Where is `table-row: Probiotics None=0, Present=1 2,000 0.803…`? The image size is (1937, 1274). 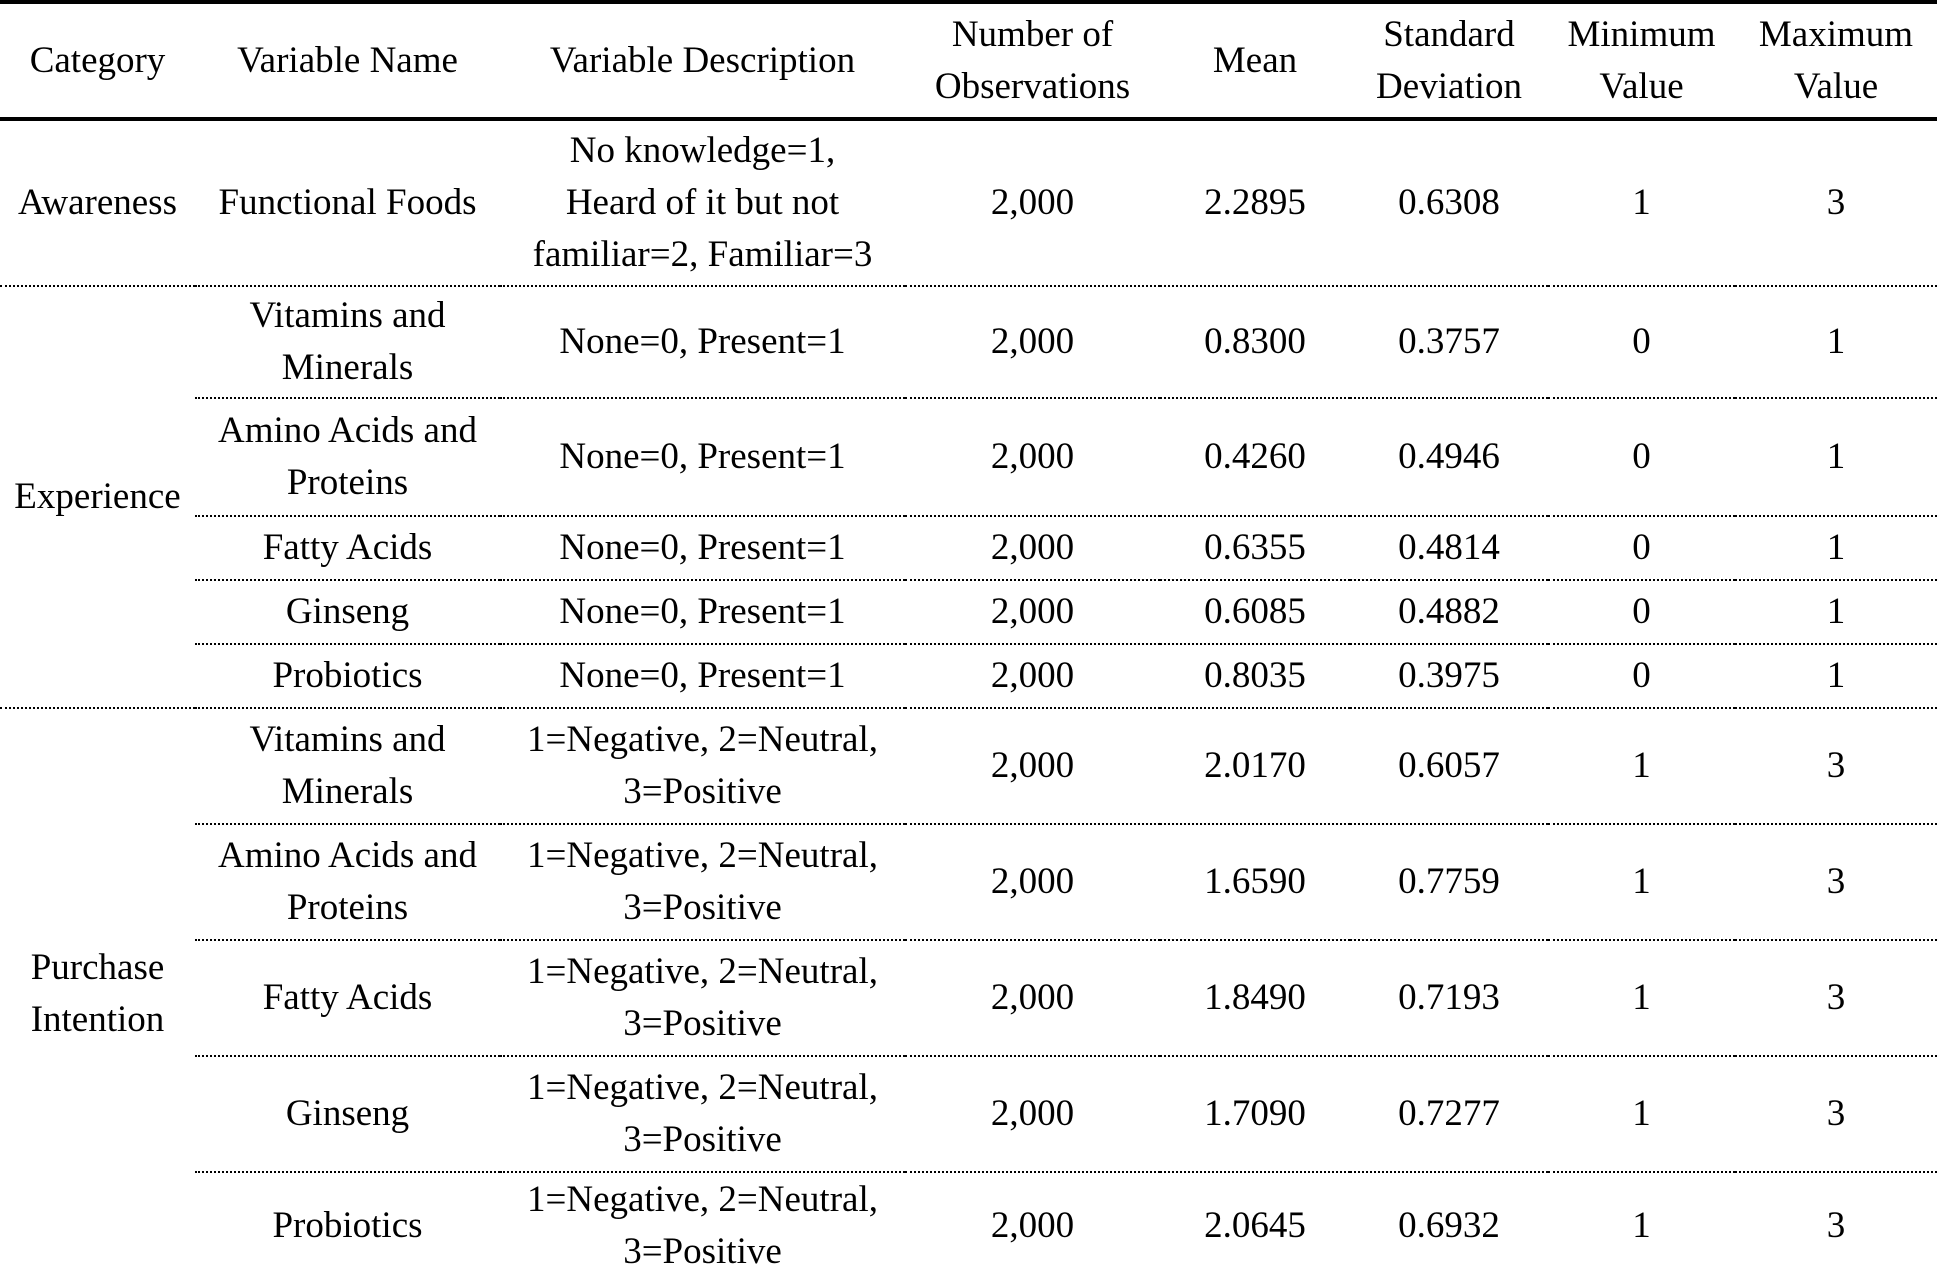
table-row: Probiotics None=0, Present=1 2,000 0.803… is located at coordinates (968, 676).